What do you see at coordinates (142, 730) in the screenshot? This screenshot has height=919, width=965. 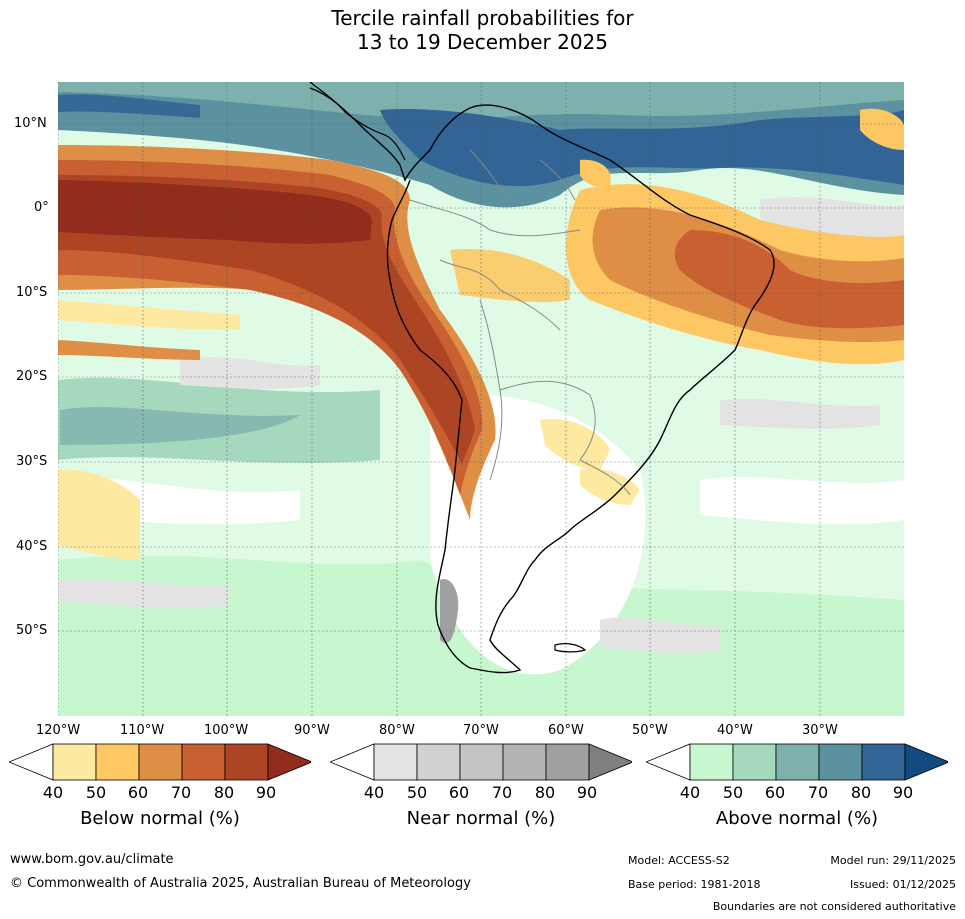 I see `lon-label: 110°W` at bounding box center [142, 730].